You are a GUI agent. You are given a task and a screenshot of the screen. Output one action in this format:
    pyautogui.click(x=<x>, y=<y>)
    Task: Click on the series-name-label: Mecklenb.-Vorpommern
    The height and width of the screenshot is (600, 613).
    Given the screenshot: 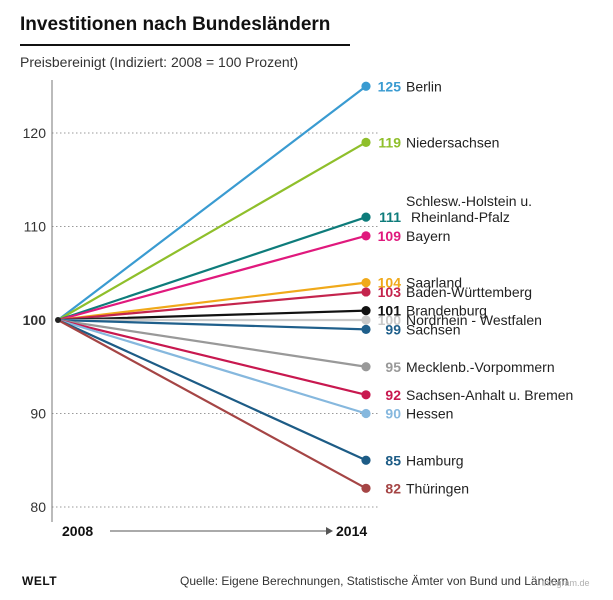 What is the action you would take?
    pyautogui.click(x=480, y=367)
    